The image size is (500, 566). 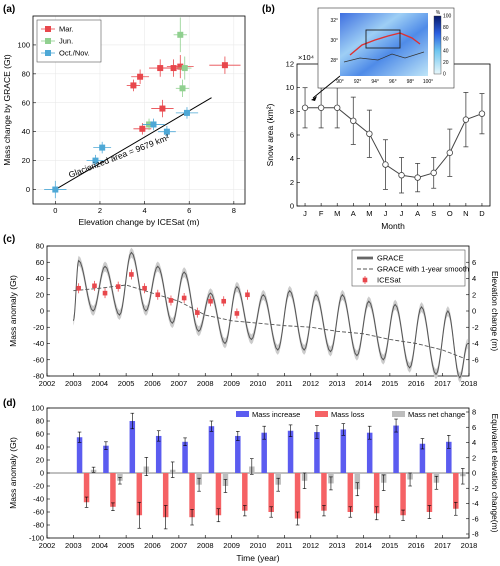 I want to click on panel-c-y2tick-label-3: 0, so click(x=474, y=311).